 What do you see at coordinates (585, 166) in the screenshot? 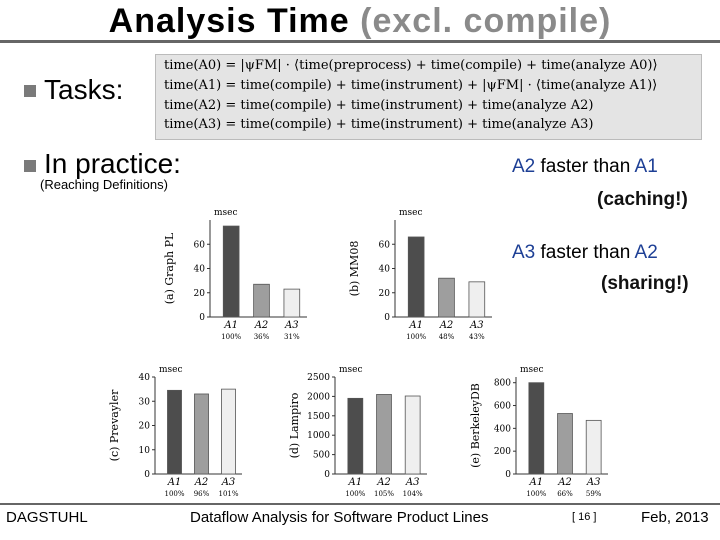
I see `cmp1-mid: faster than` at bounding box center [585, 166].